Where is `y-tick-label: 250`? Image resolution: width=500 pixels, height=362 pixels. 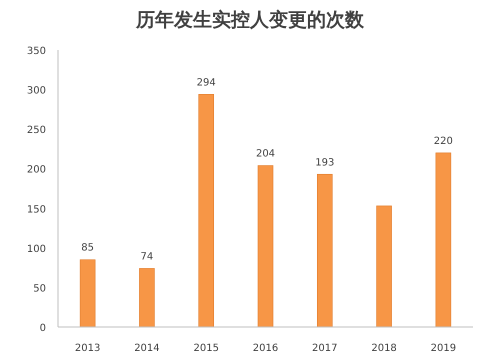 y-tick-label: 250 is located at coordinates (36, 130).